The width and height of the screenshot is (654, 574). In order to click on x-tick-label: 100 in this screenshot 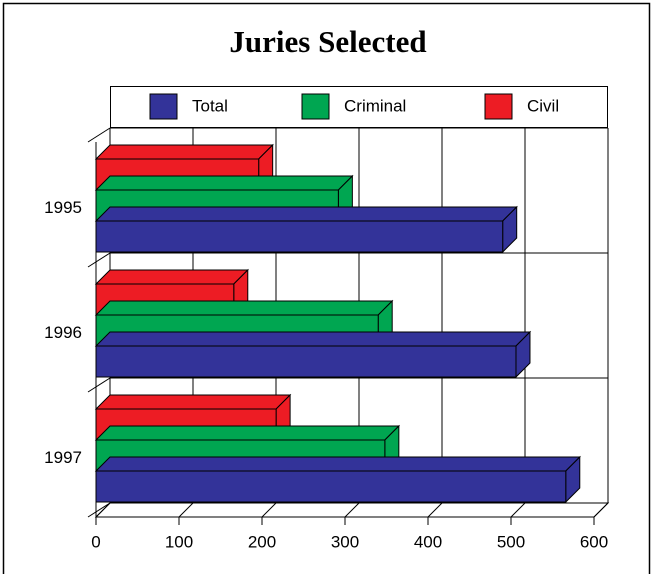, I will do `click(179, 541)`.